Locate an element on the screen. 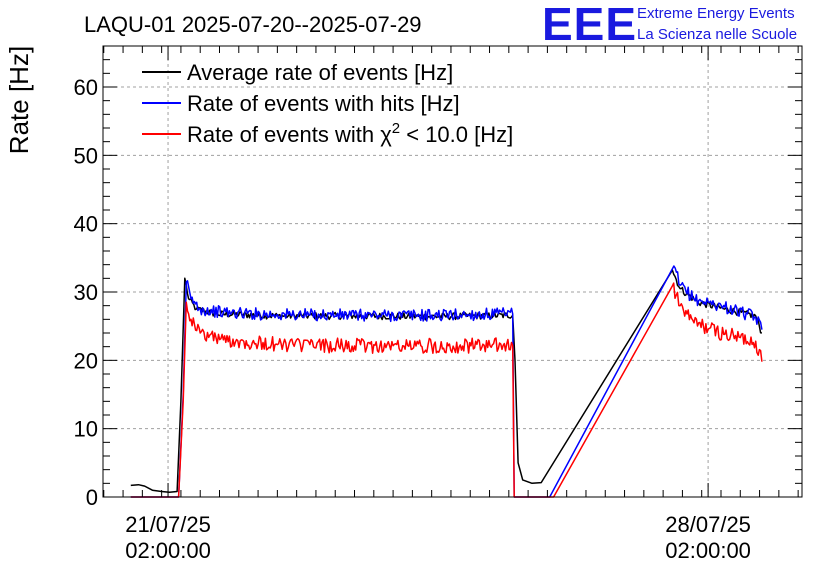 This screenshot has width=836, height=572. y-tick-label: 50 is located at coordinates (86, 155).